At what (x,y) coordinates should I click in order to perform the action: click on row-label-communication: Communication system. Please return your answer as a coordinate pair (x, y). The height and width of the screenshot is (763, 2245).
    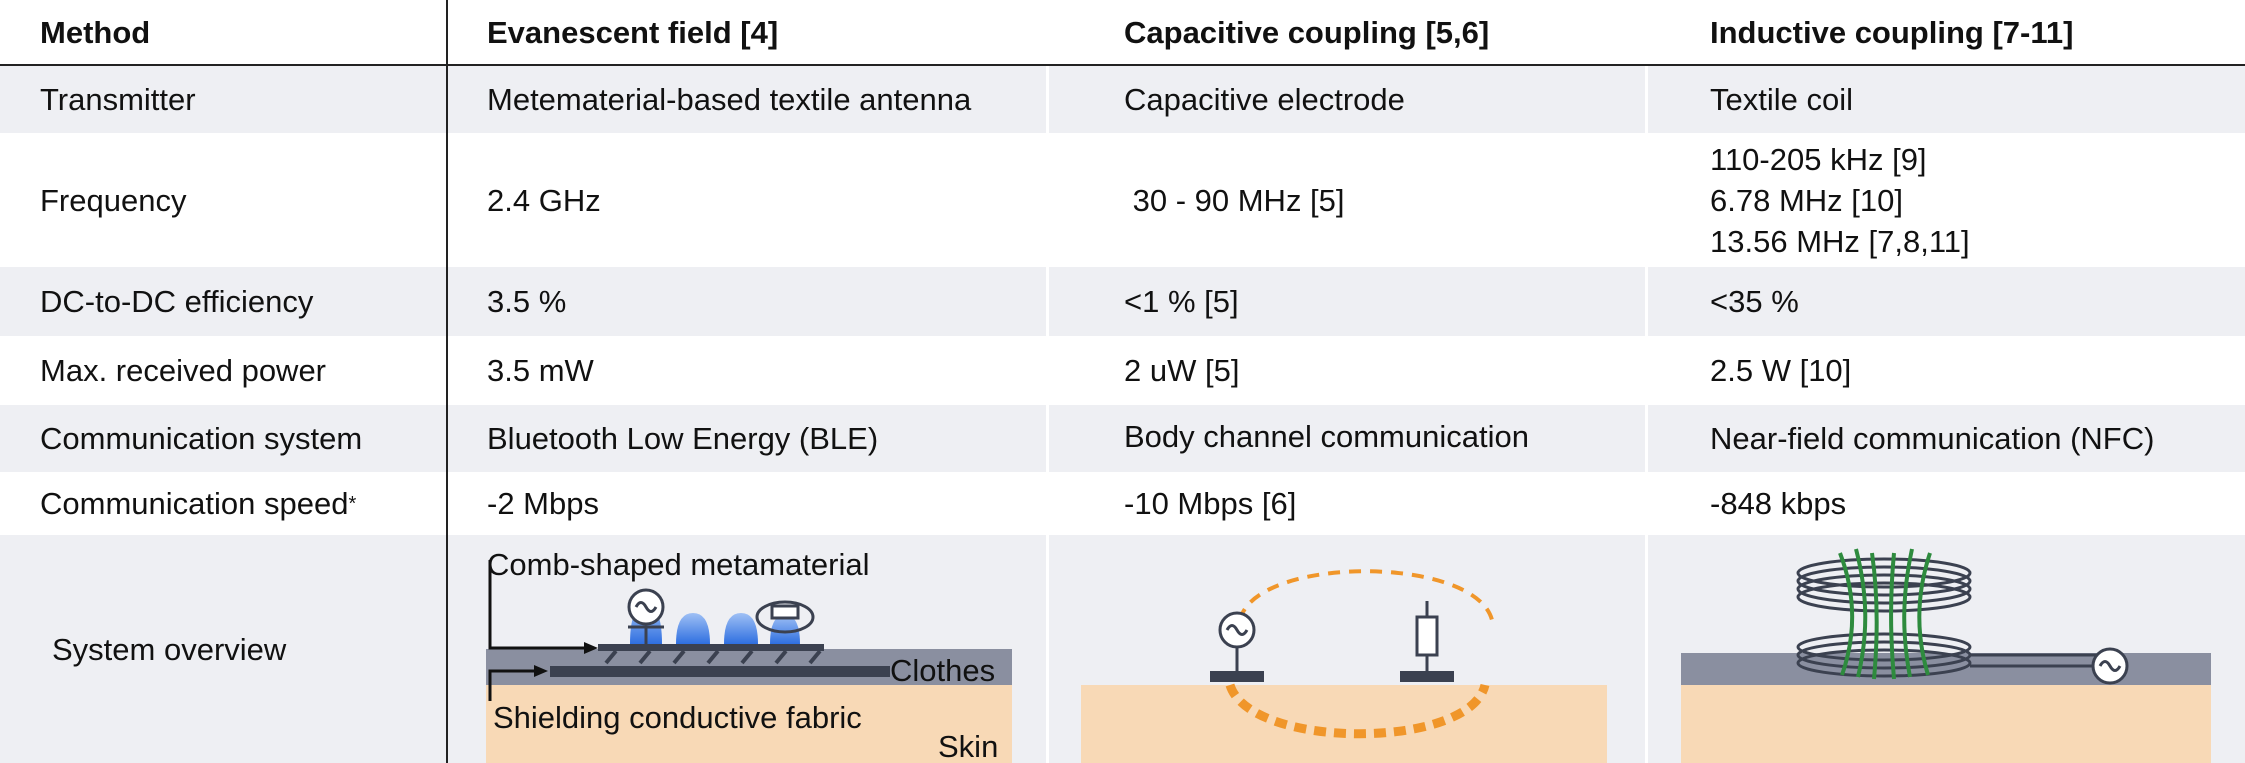
    Looking at the image, I should click on (201, 438).